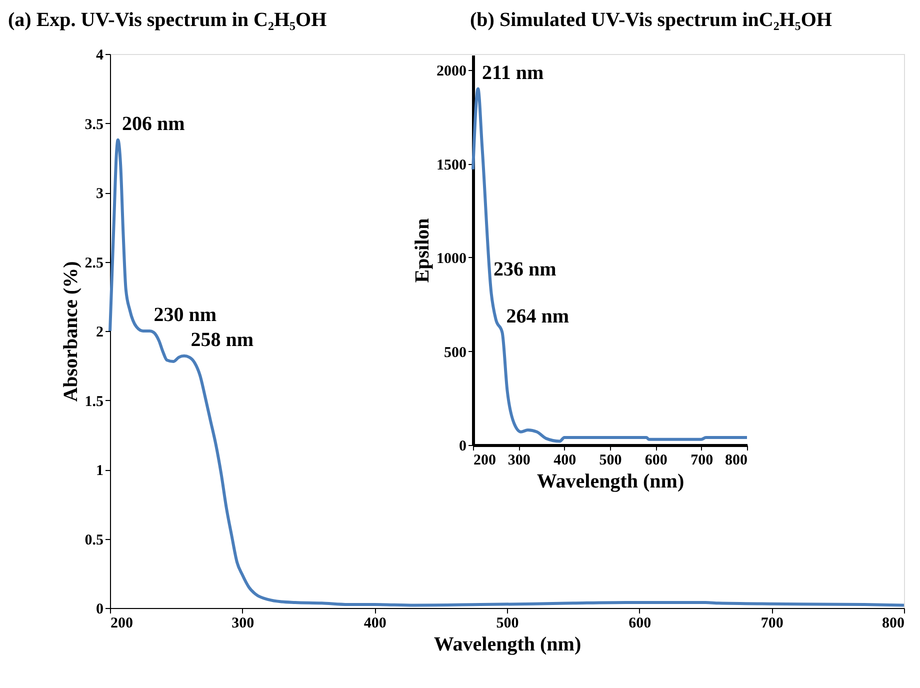 The image size is (920, 688). Describe the element at coordinates (651, 20) in the screenshot. I see `chart-title: (b) Simulated UV-Vis spectrum inC₂H₅OH` at that location.